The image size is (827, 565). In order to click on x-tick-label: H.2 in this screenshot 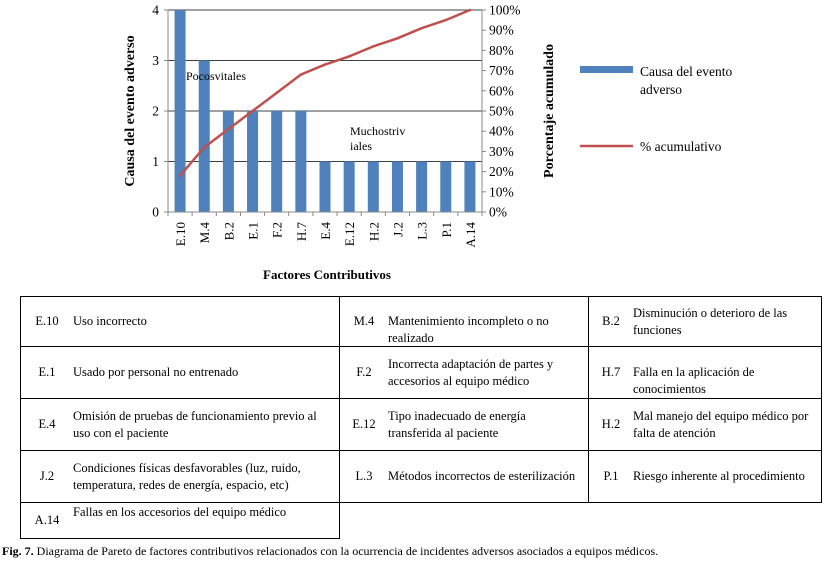, I will do `click(373, 231)`.